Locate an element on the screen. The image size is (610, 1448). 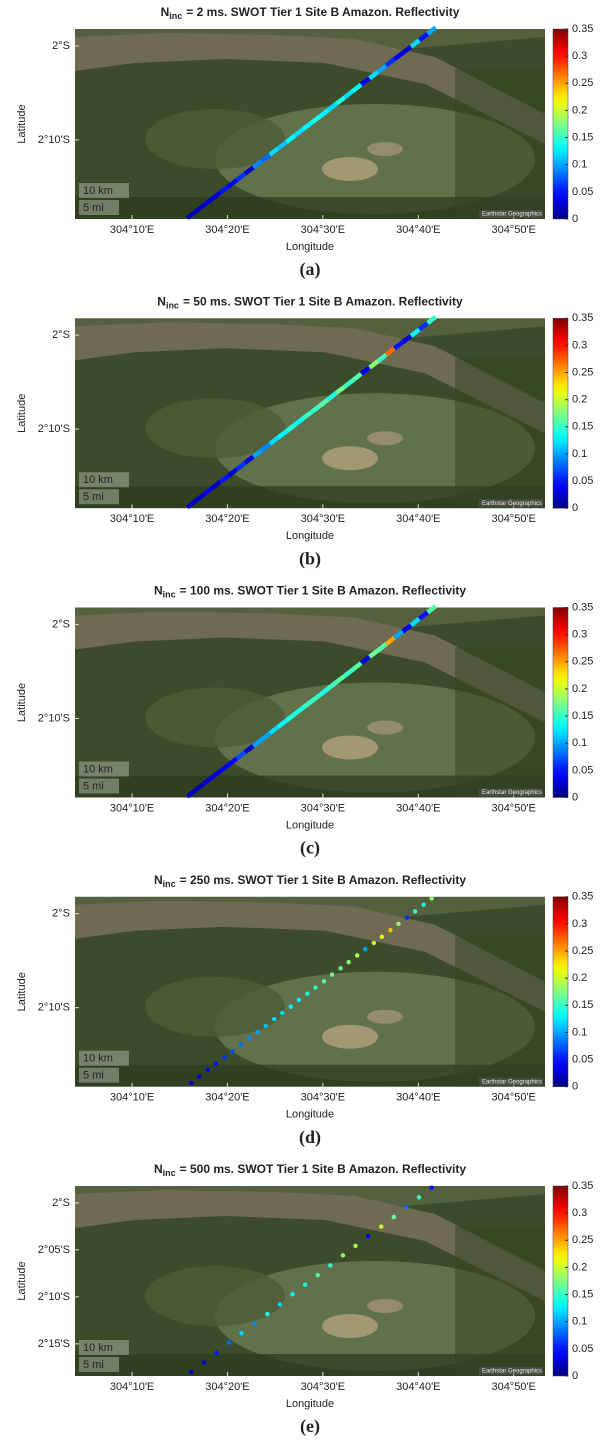
x-tick-label: 304°30'E is located at coordinates (323, 1098).